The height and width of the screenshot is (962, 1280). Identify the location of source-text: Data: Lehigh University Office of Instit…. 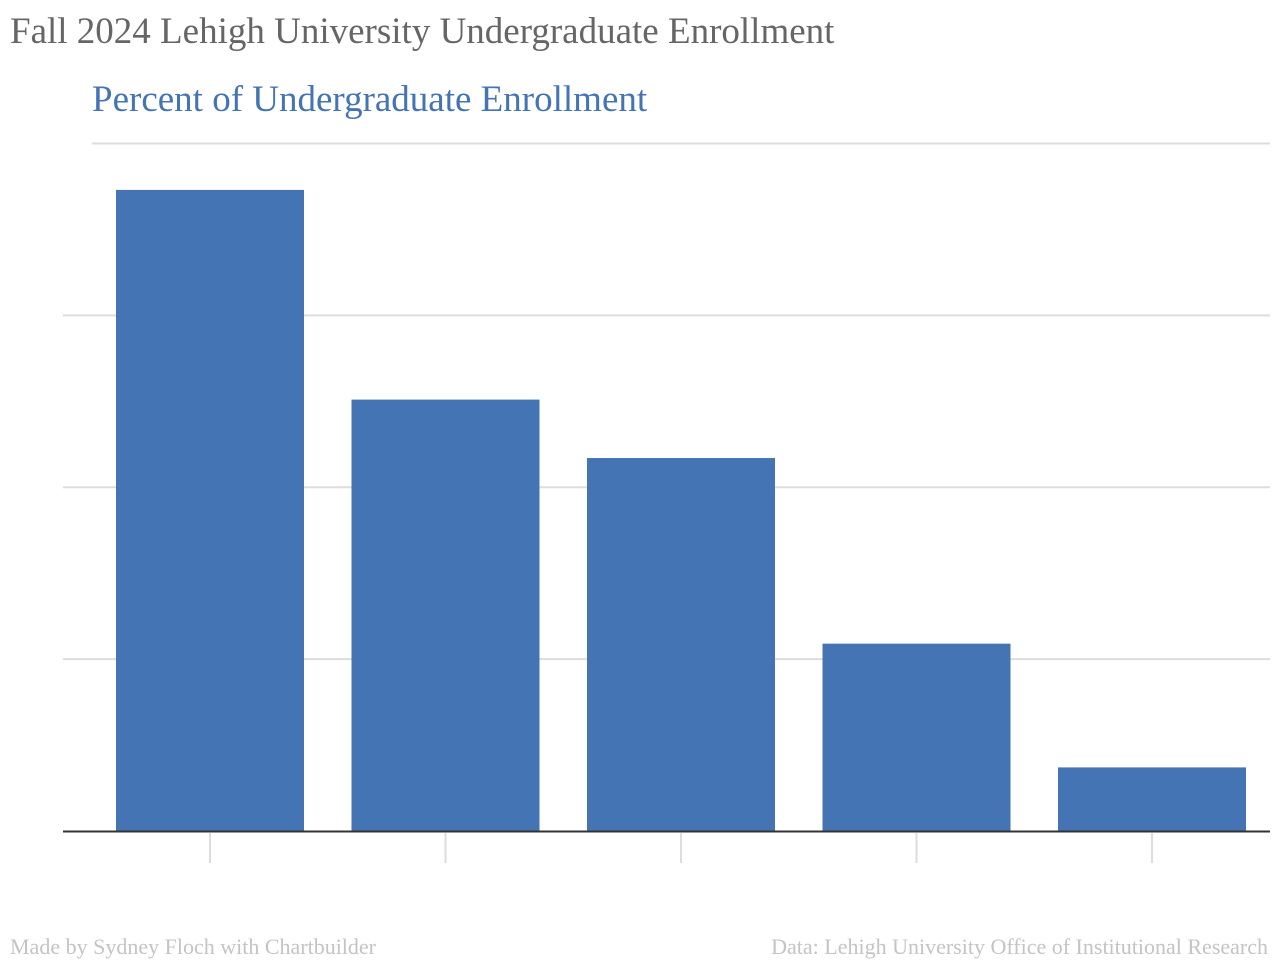
(1019, 946).